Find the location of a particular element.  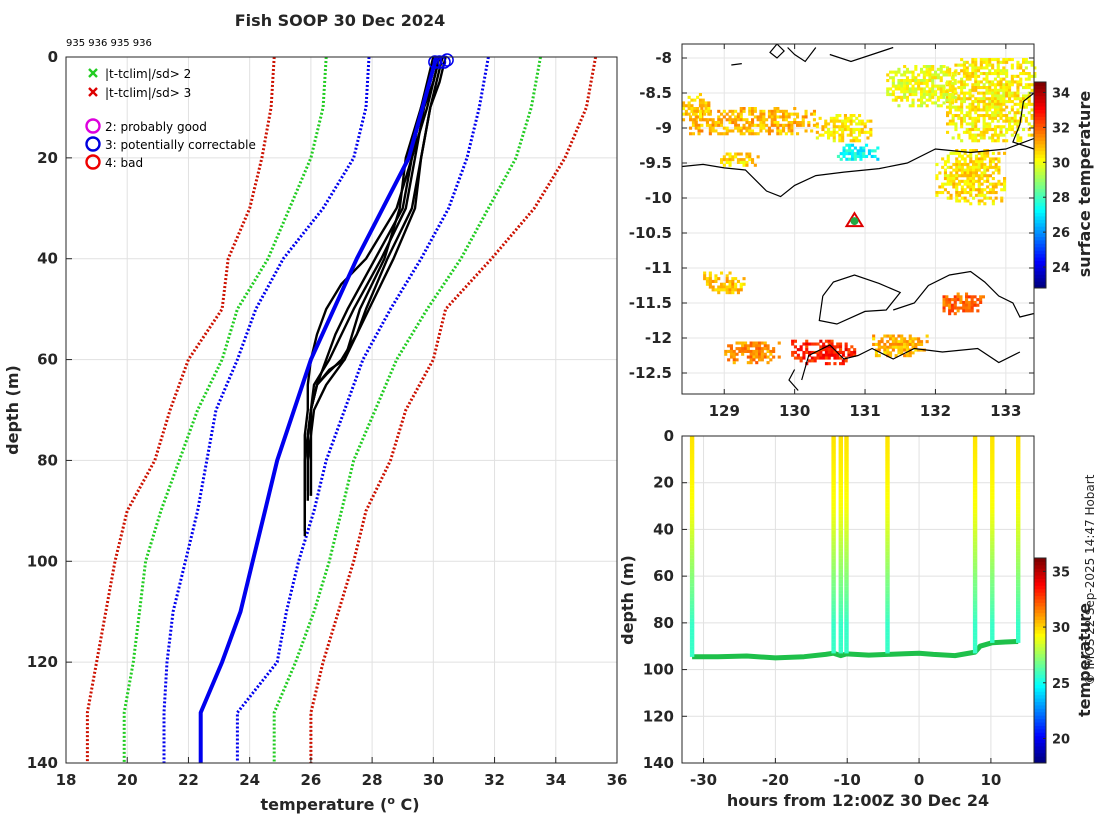

profile-xtick-label: 24 is located at coordinates (249, 780).